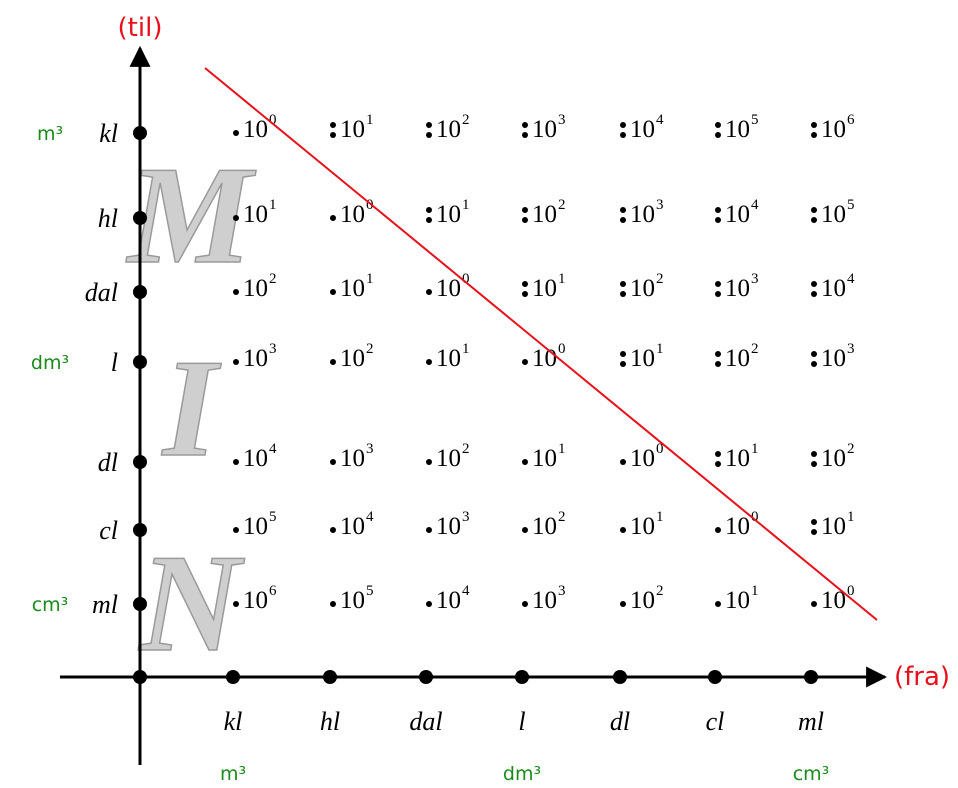 The width and height of the screenshot is (958, 788). What do you see at coordinates (522, 774) in the screenshot?
I see `x-volume-label: dm³` at bounding box center [522, 774].